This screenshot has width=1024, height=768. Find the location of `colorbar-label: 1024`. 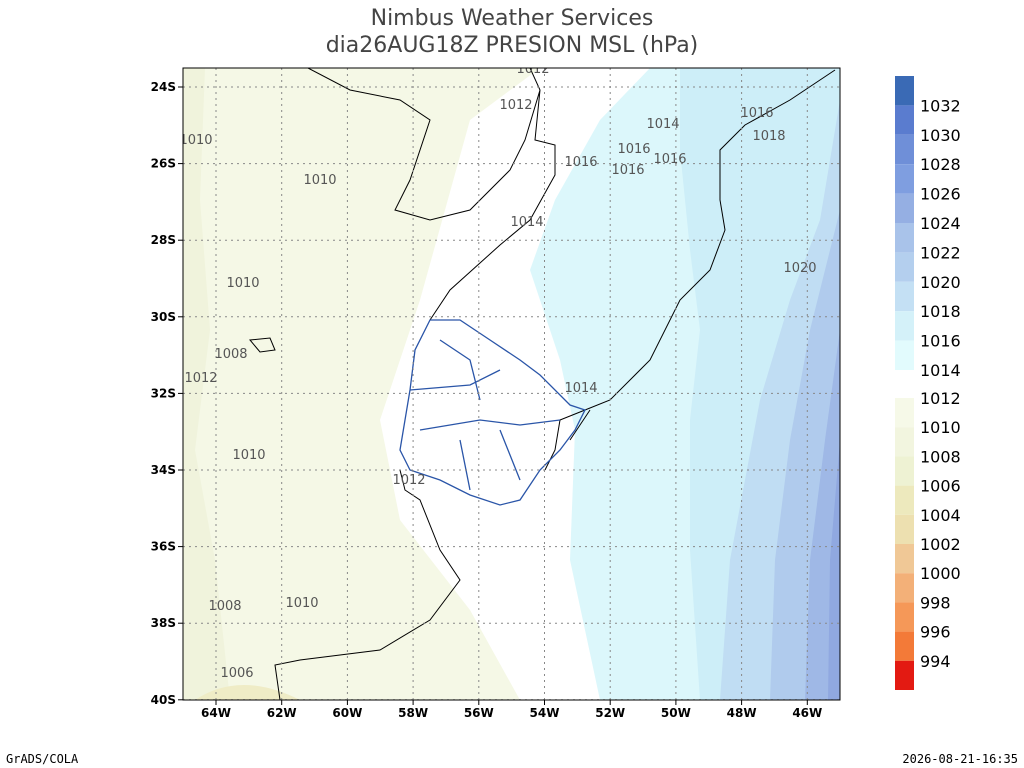

colorbar-label: 1024 is located at coordinates (940, 223).